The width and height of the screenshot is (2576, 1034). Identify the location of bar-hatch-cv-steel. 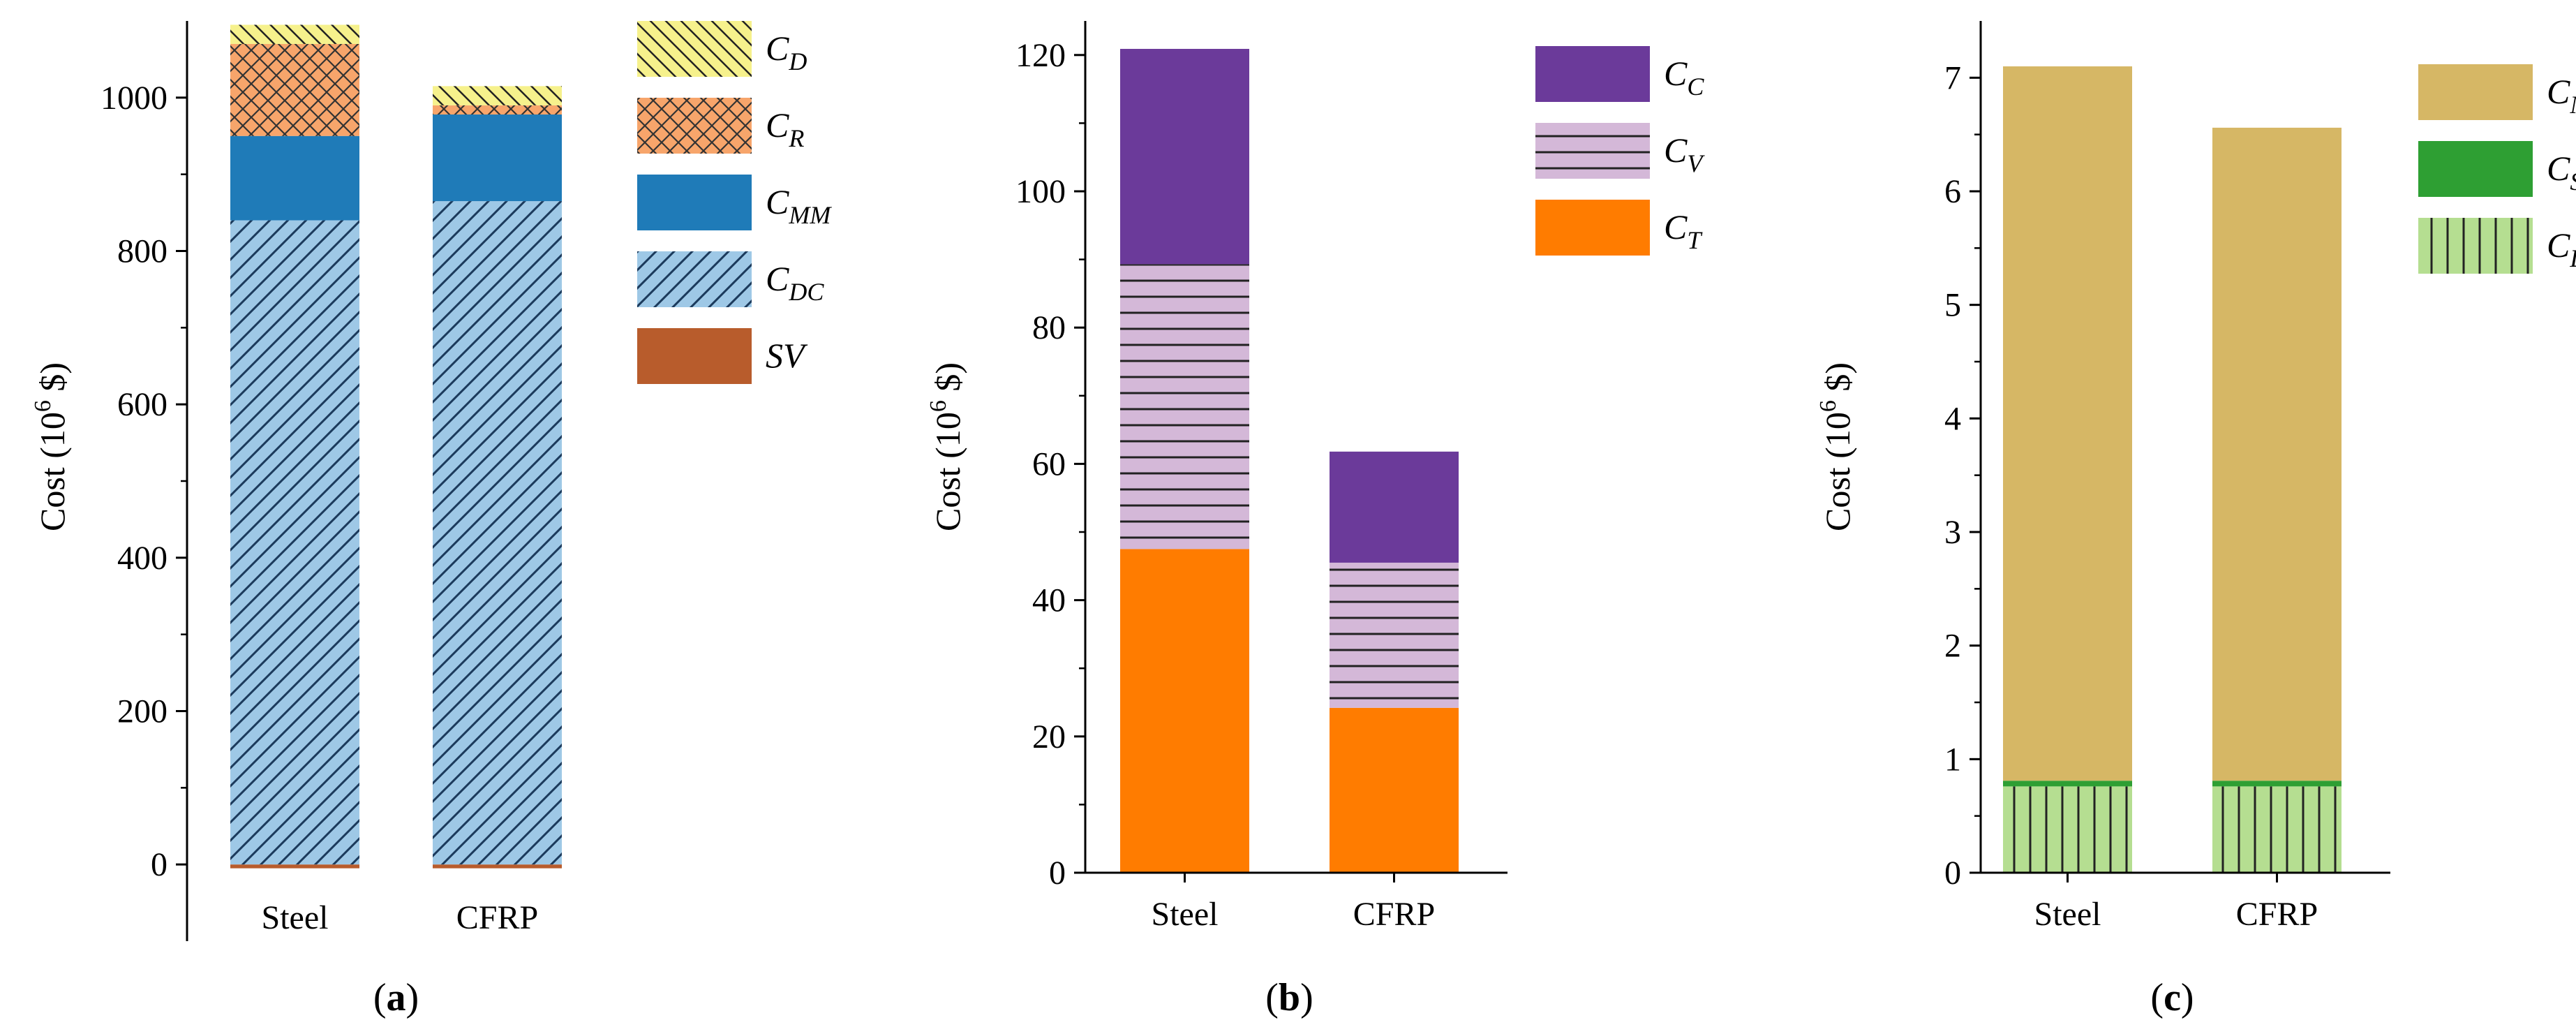
(1184, 406).